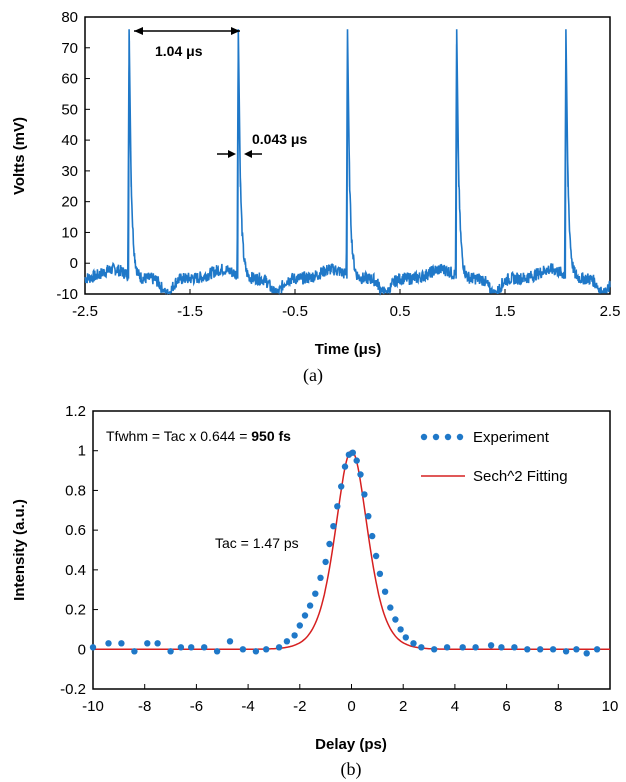  What do you see at coordinates (247, 706) in the screenshot?
I see `chart-b-x-tick-label: -4` at bounding box center [247, 706].